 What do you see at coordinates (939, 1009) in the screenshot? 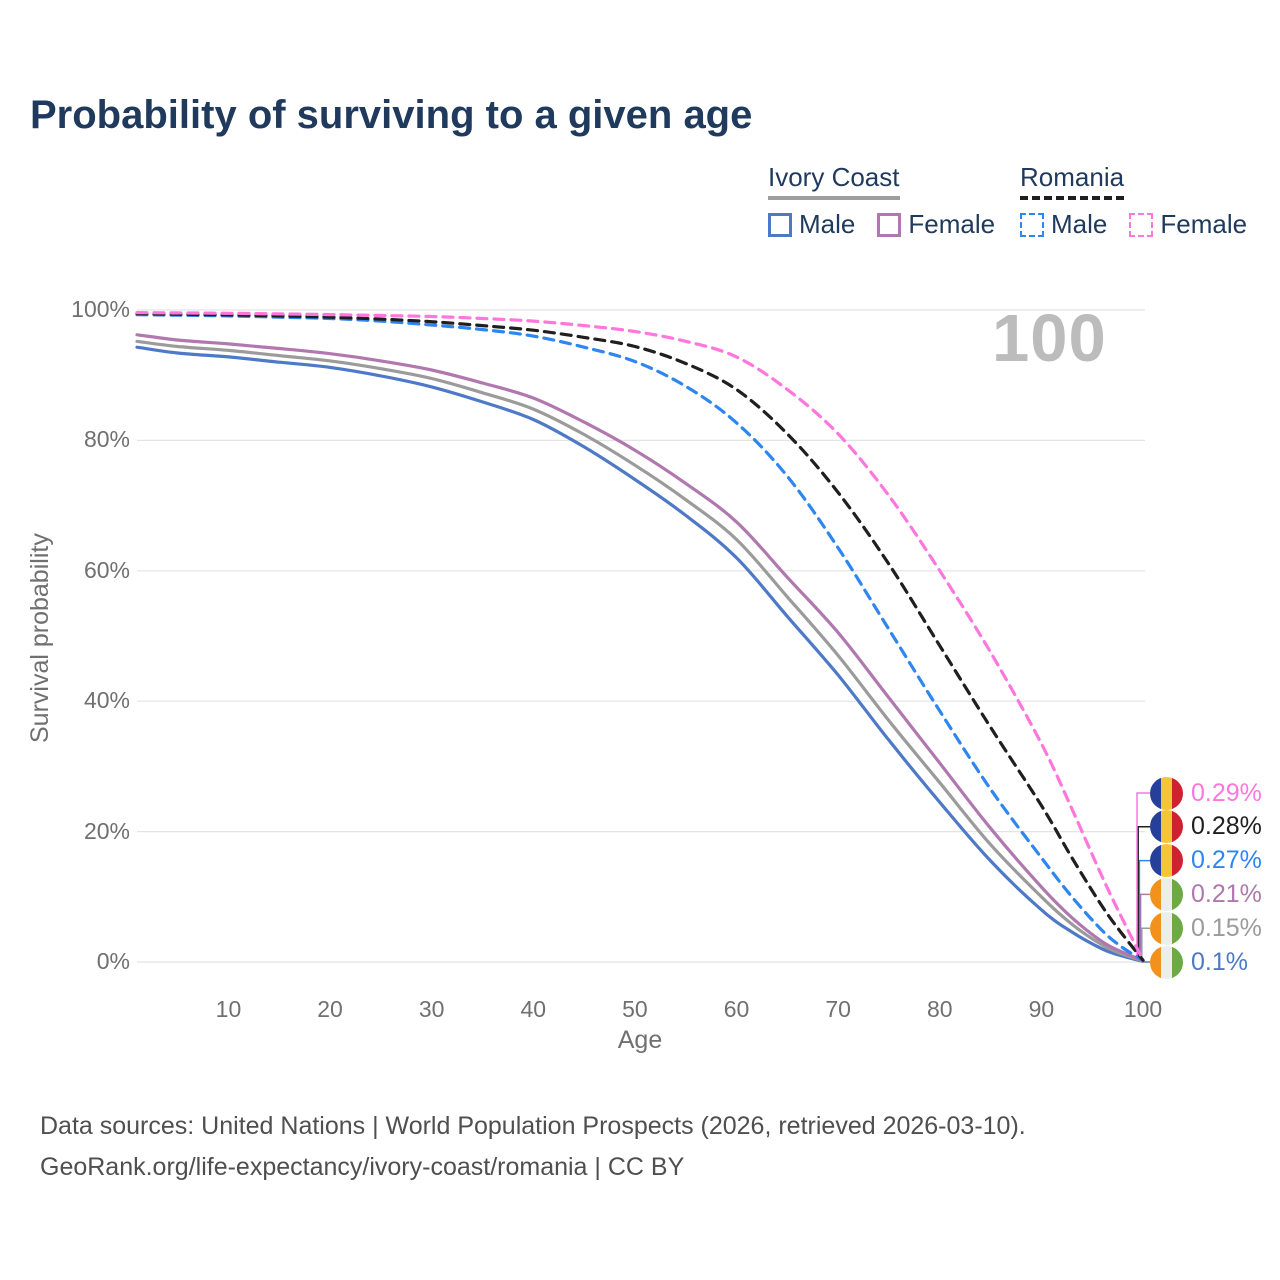
I see `x-tick-80: 80` at bounding box center [939, 1009].